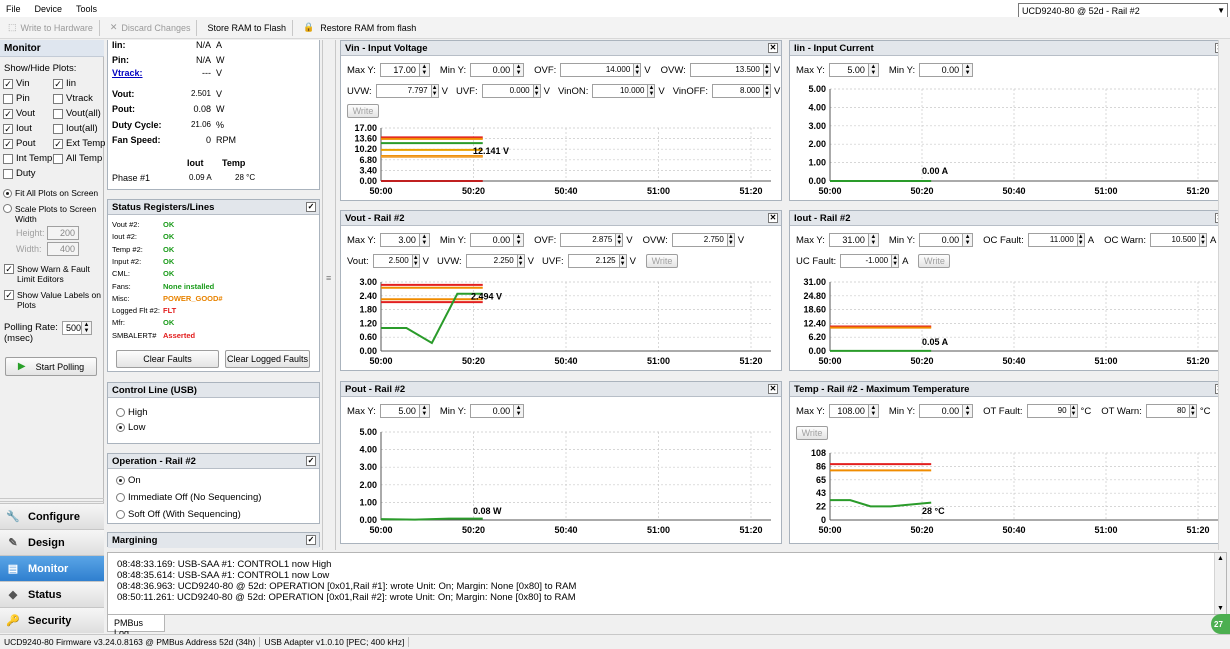  What do you see at coordinates (120, 514) in the screenshot?
I see `op-soft-radio` at bounding box center [120, 514].